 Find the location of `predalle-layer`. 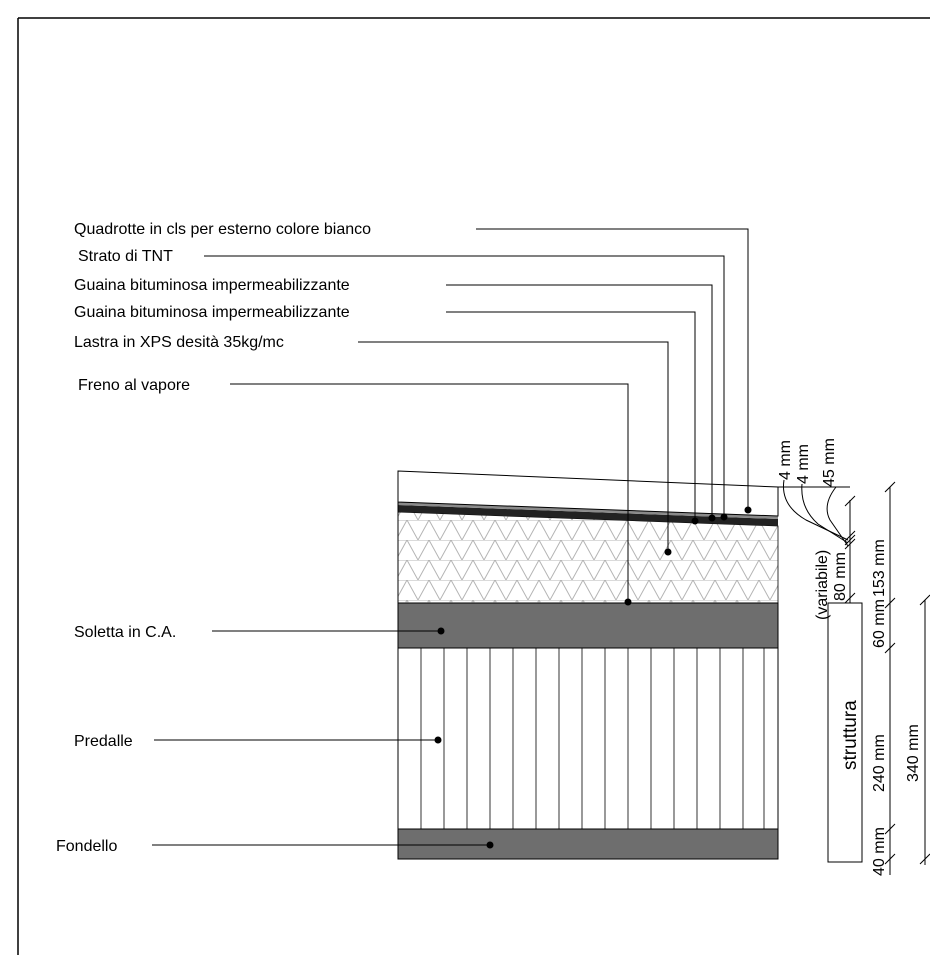

predalle-layer is located at coordinates (588, 738).